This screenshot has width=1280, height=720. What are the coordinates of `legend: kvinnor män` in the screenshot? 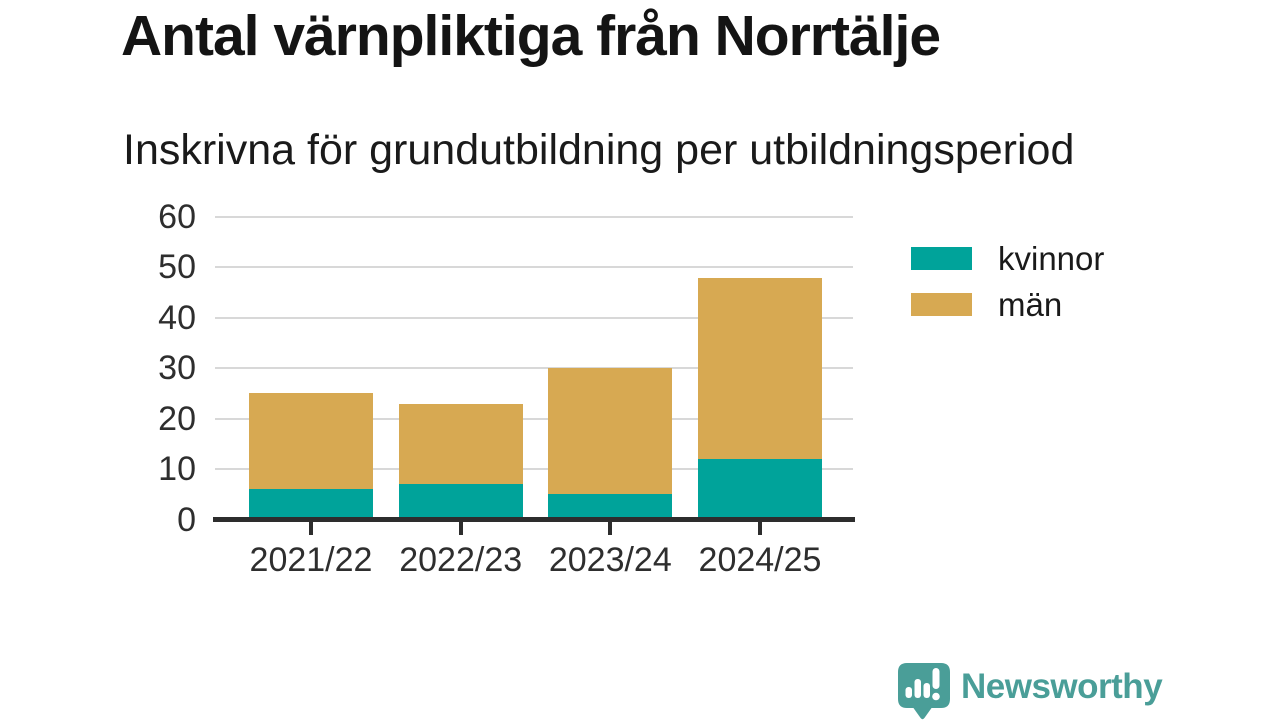 It's located at (1007, 290).